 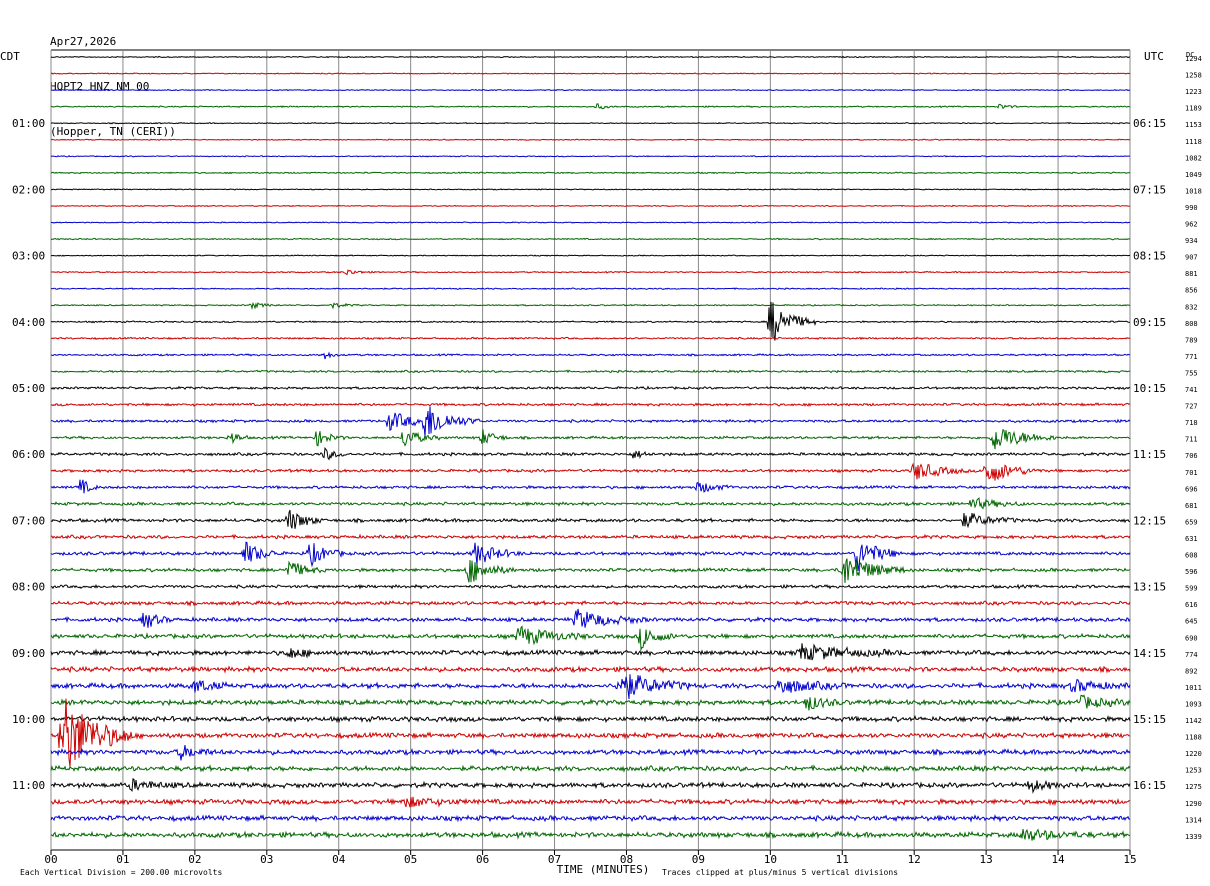 What do you see at coordinates (83, 41) in the screenshot?
I see `recording-date: Apr27,2026` at bounding box center [83, 41].